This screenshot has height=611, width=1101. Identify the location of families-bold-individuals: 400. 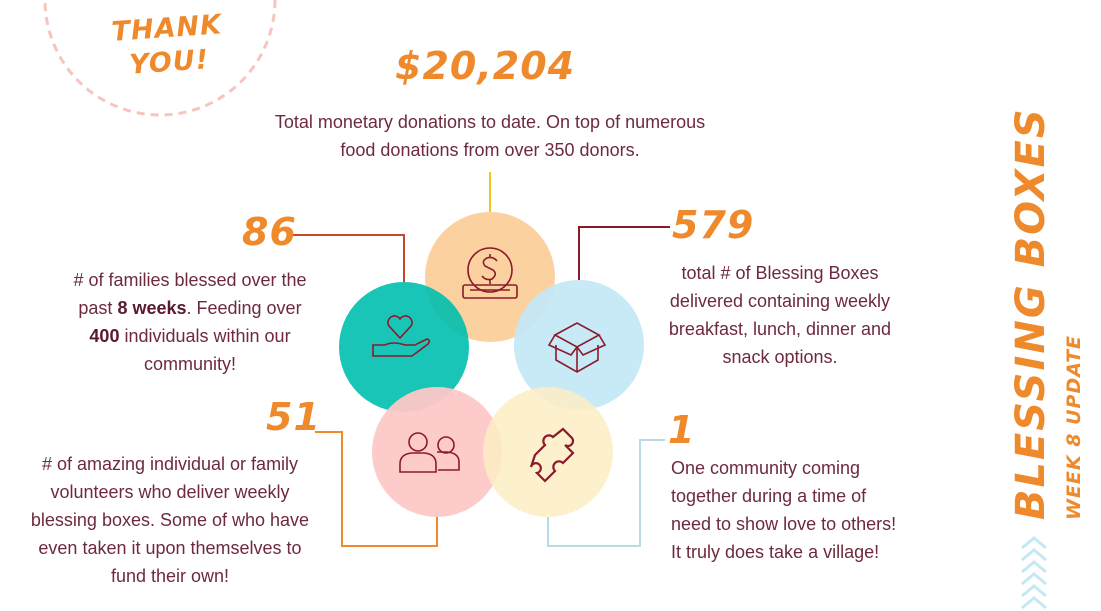
(104, 336).